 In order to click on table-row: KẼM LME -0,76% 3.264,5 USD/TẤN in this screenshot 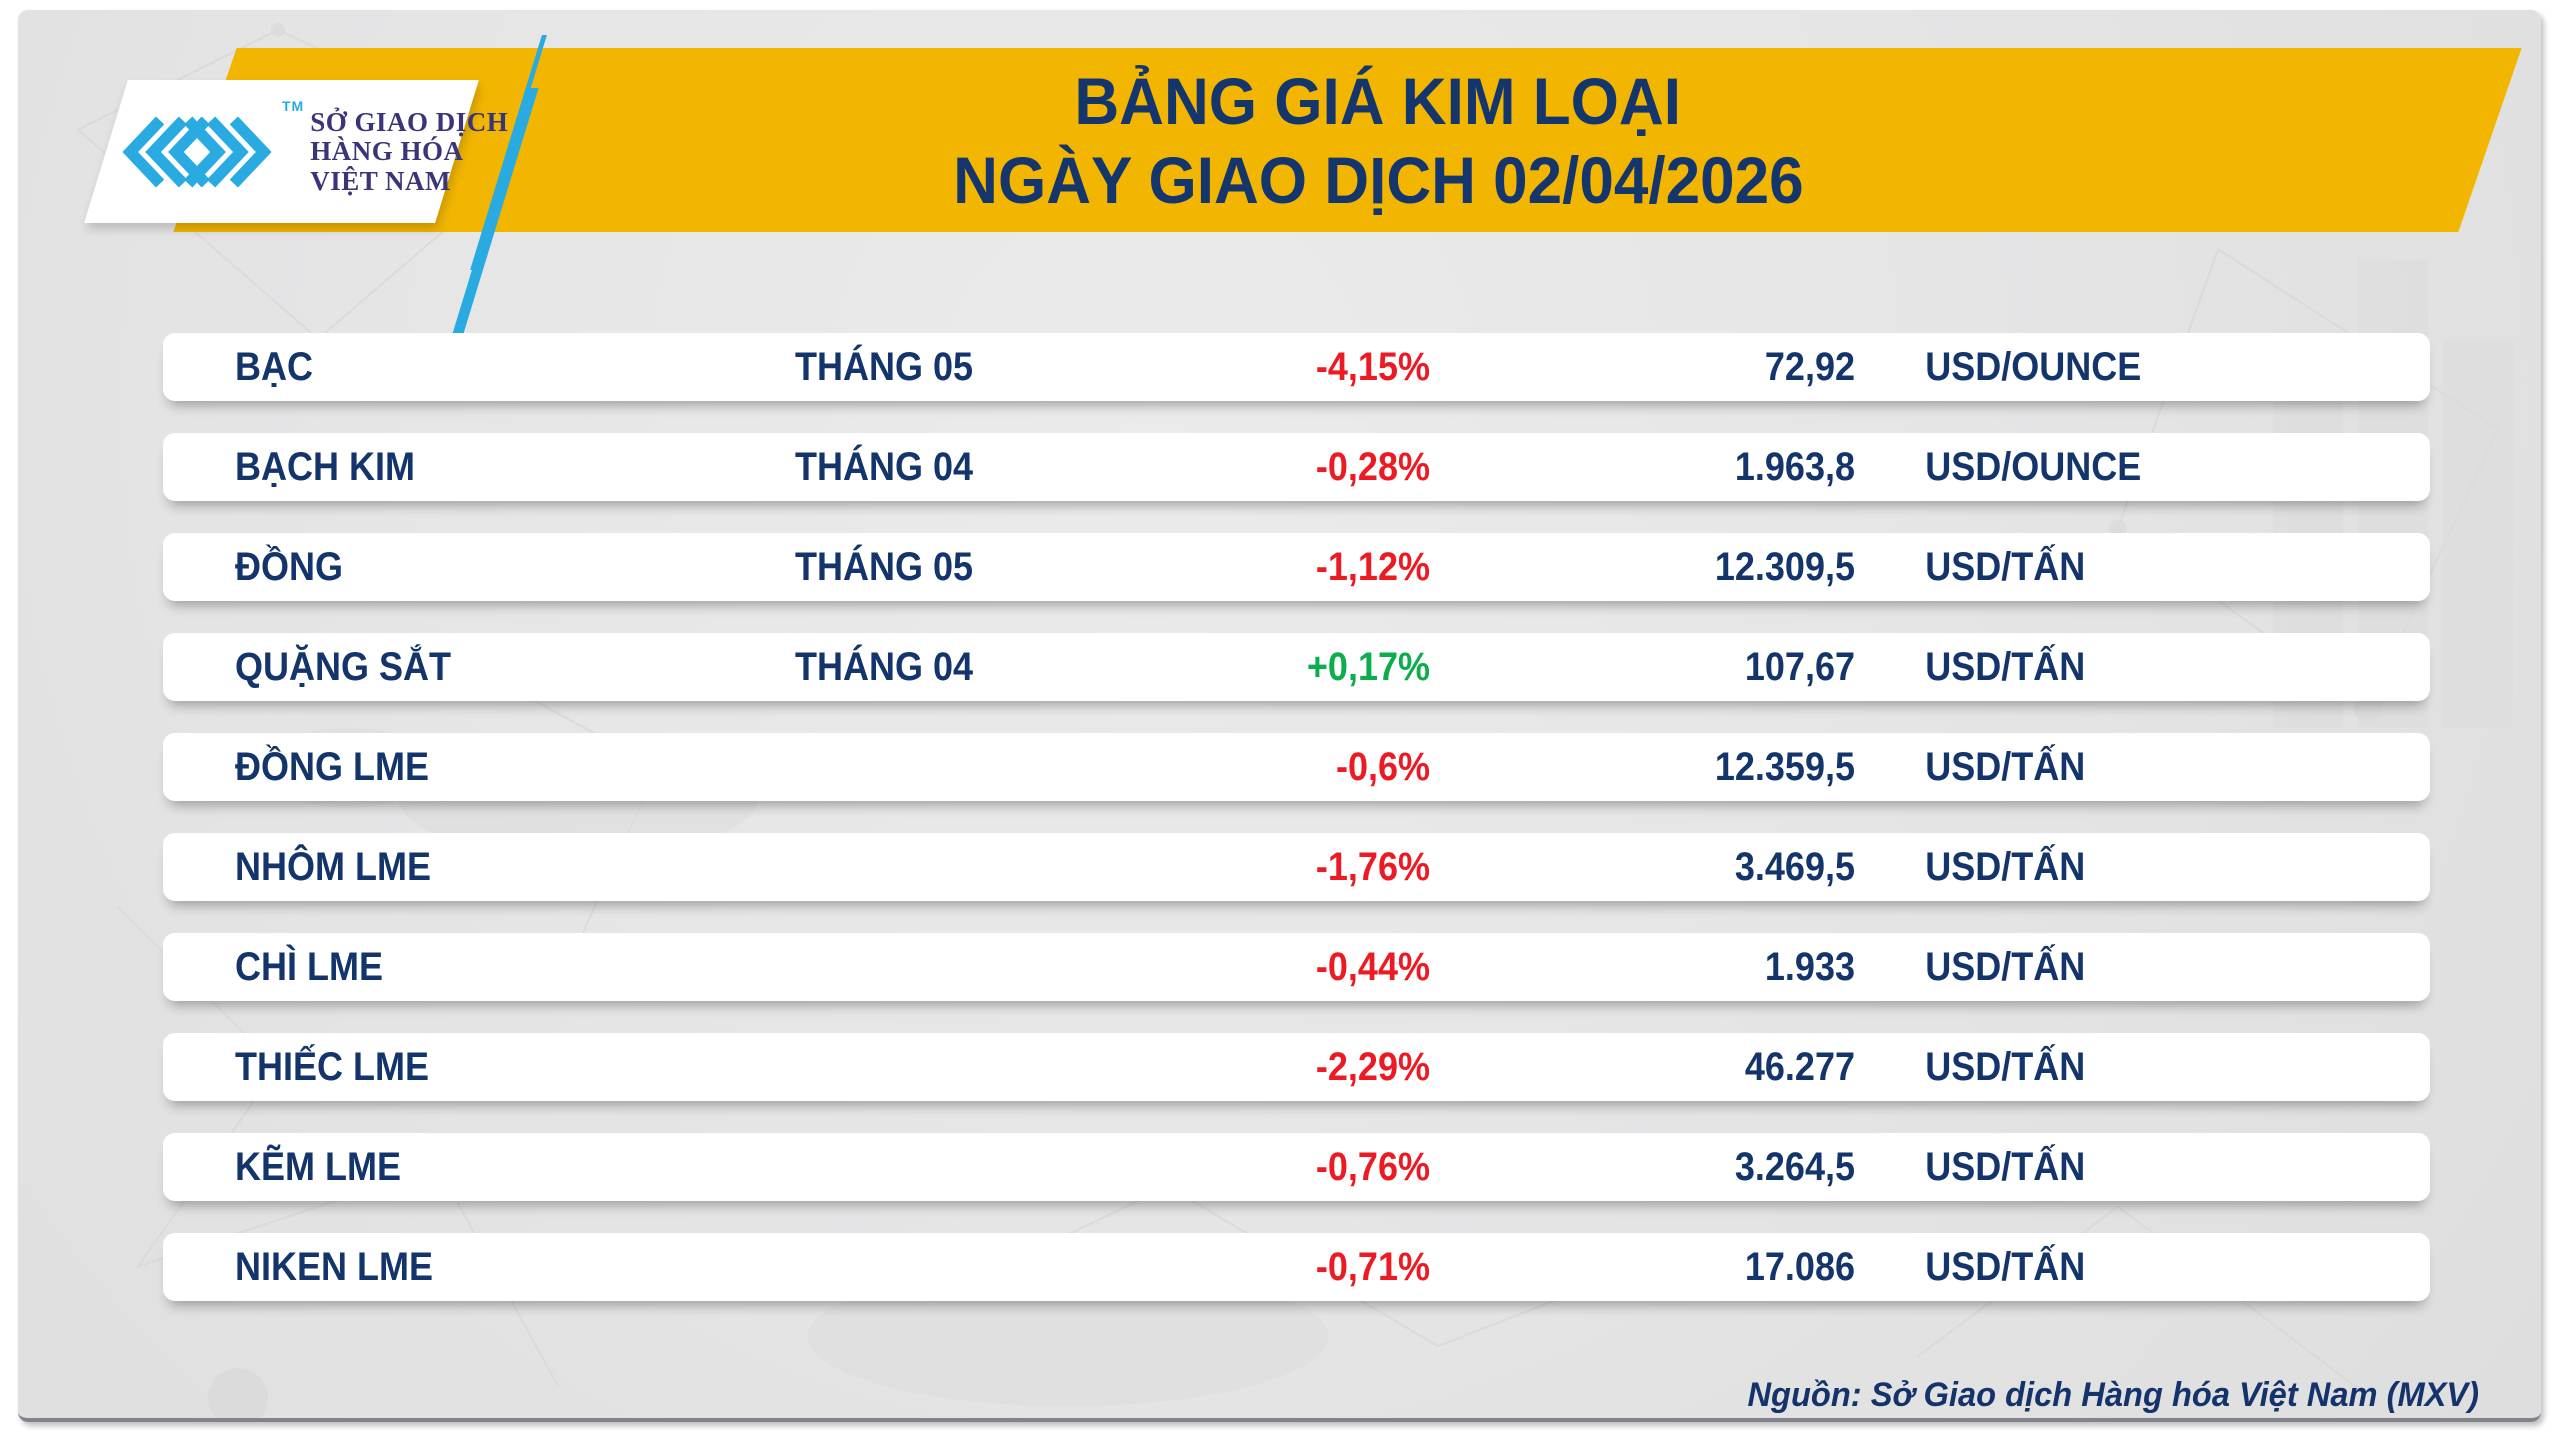, I will do `click(1296, 1167)`.